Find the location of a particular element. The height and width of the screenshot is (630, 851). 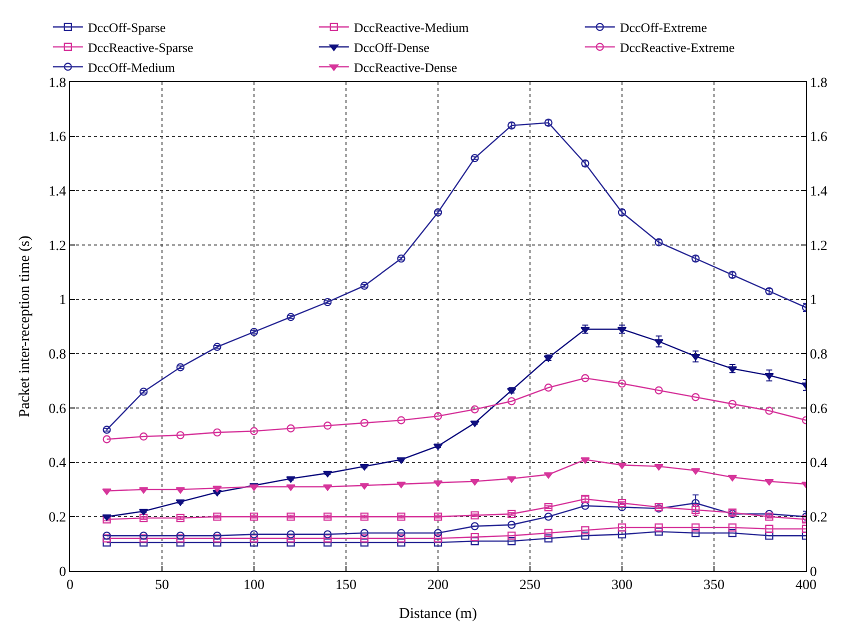

legend-label: DccOff-Dense is located at coordinates (392, 47).